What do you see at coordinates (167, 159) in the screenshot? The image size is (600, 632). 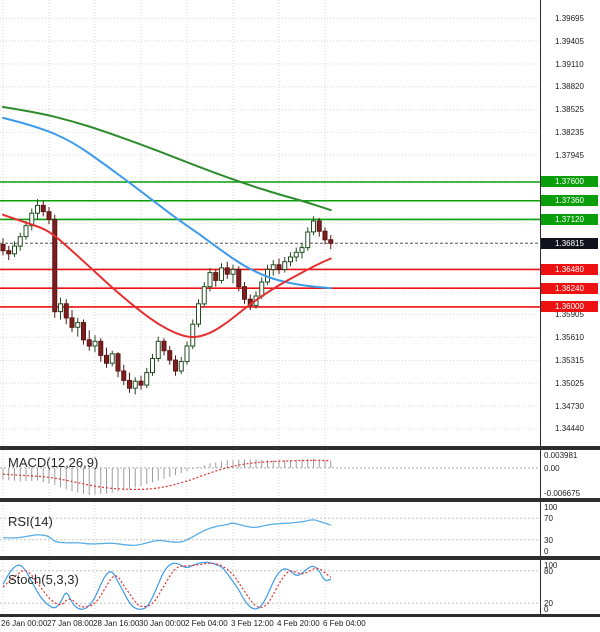 I see `slow-ma-line` at bounding box center [167, 159].